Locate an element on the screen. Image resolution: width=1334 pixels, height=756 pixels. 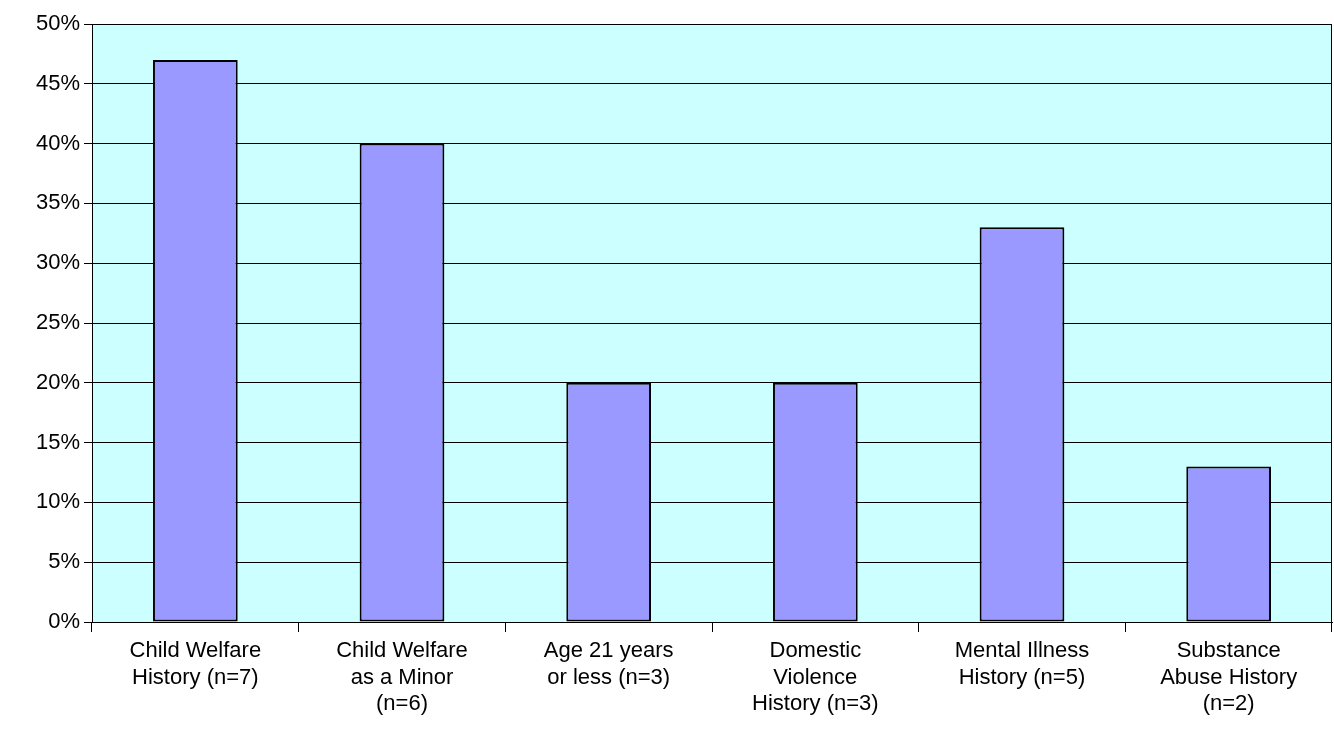
x-tick-label: Age 21 years or less (n=3) is located at coordinates (608, 663).